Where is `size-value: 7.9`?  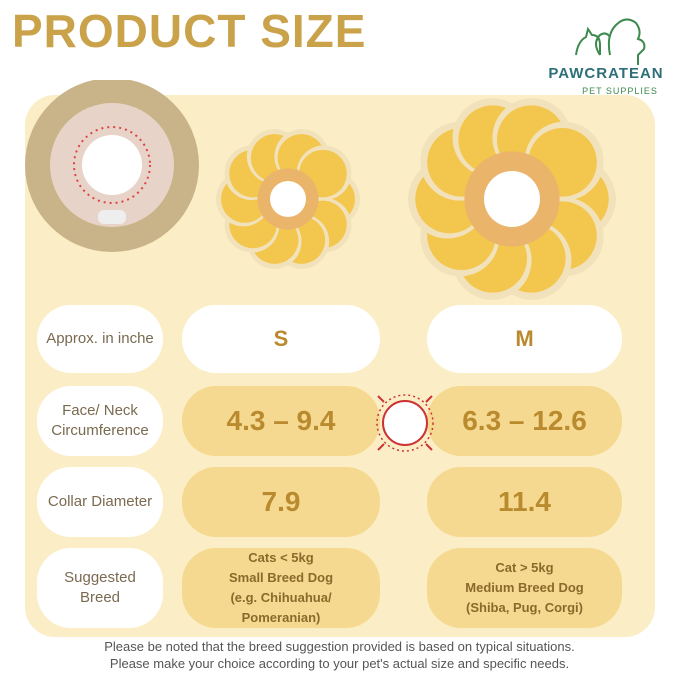 size-value: 7.9 is located at coordinates (281, 502).